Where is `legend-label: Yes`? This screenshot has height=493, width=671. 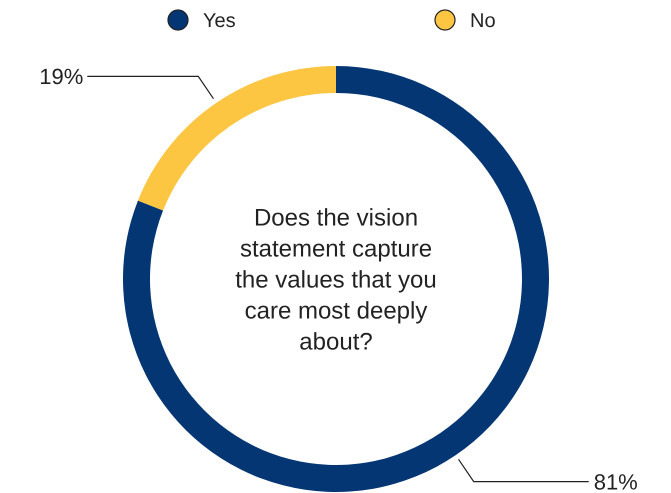 legend-label: Yes is located at coordinates (219, 21).